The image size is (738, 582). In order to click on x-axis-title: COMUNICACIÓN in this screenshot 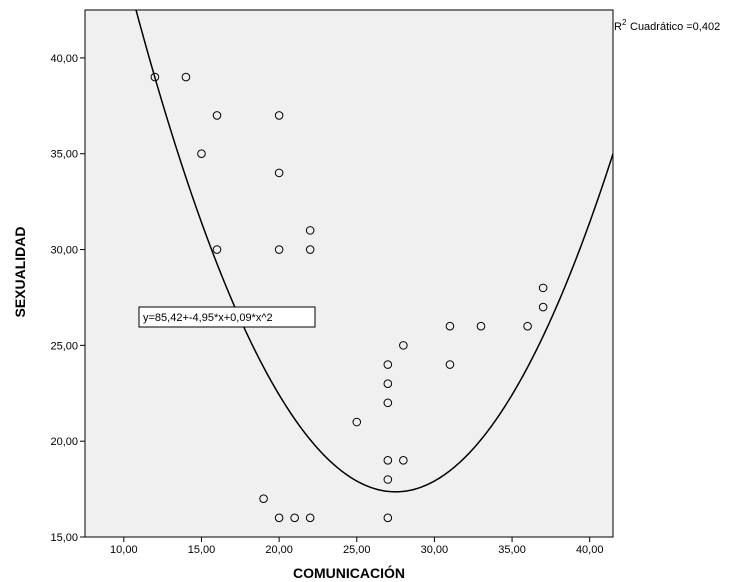, I will do `click(349, 572)`.